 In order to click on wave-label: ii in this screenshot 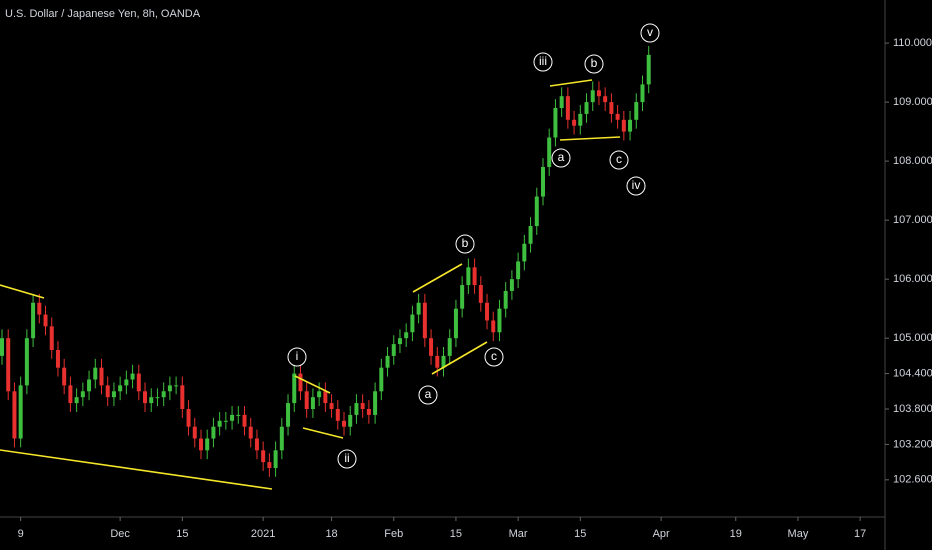, I will do `click(347, 459)`.